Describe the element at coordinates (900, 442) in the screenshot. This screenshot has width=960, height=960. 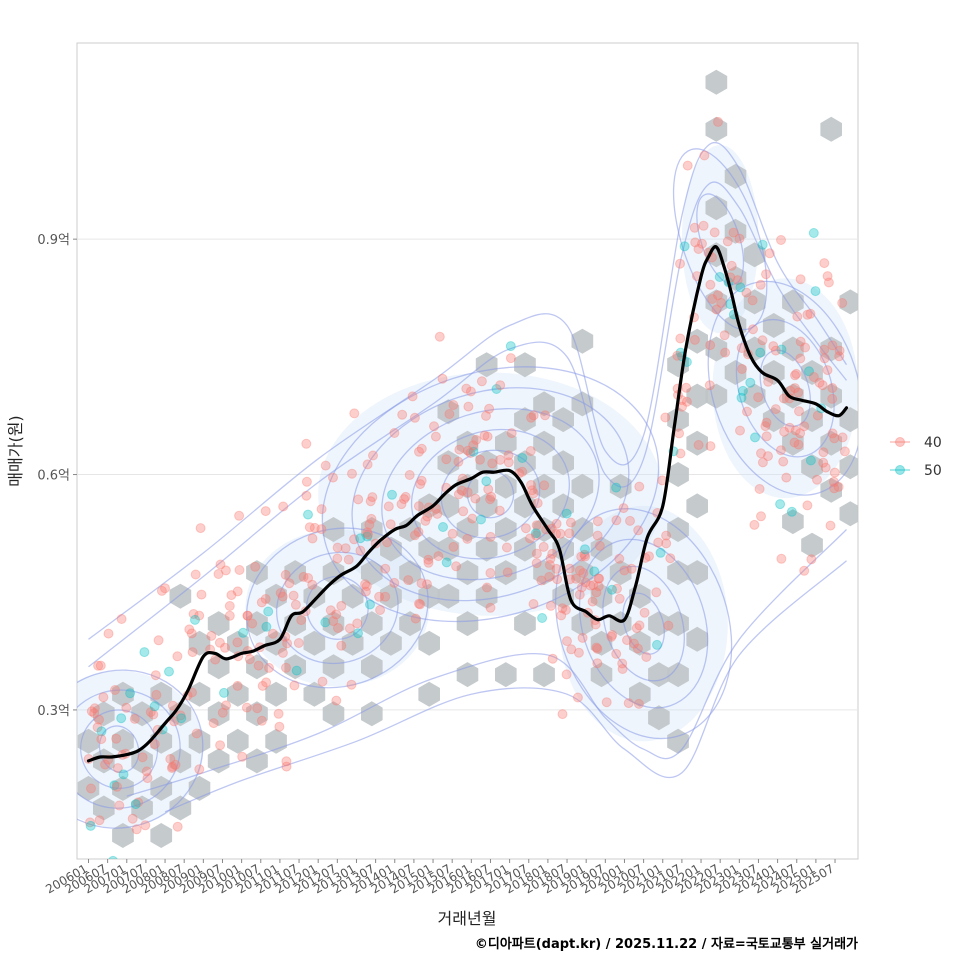
I see `legend-key-40-dot` at that location.